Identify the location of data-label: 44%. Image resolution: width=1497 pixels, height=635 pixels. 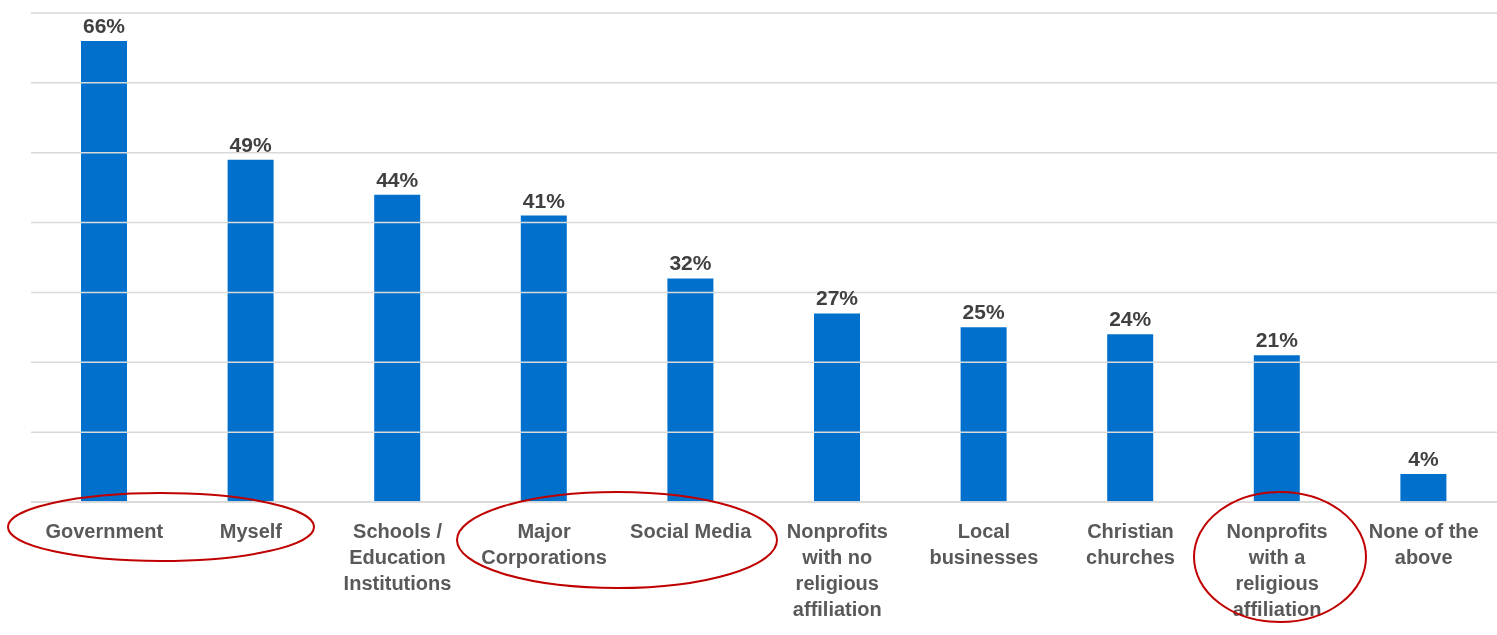
(397, 179).